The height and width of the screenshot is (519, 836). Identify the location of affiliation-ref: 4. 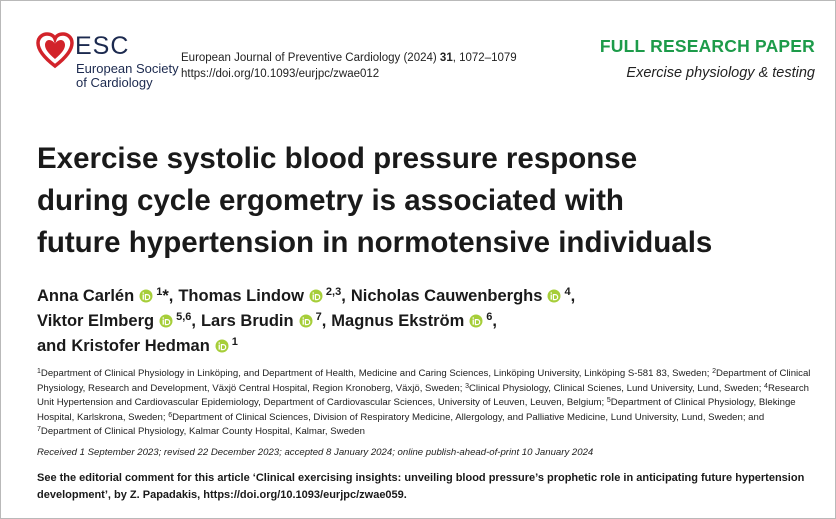
(567, 292).